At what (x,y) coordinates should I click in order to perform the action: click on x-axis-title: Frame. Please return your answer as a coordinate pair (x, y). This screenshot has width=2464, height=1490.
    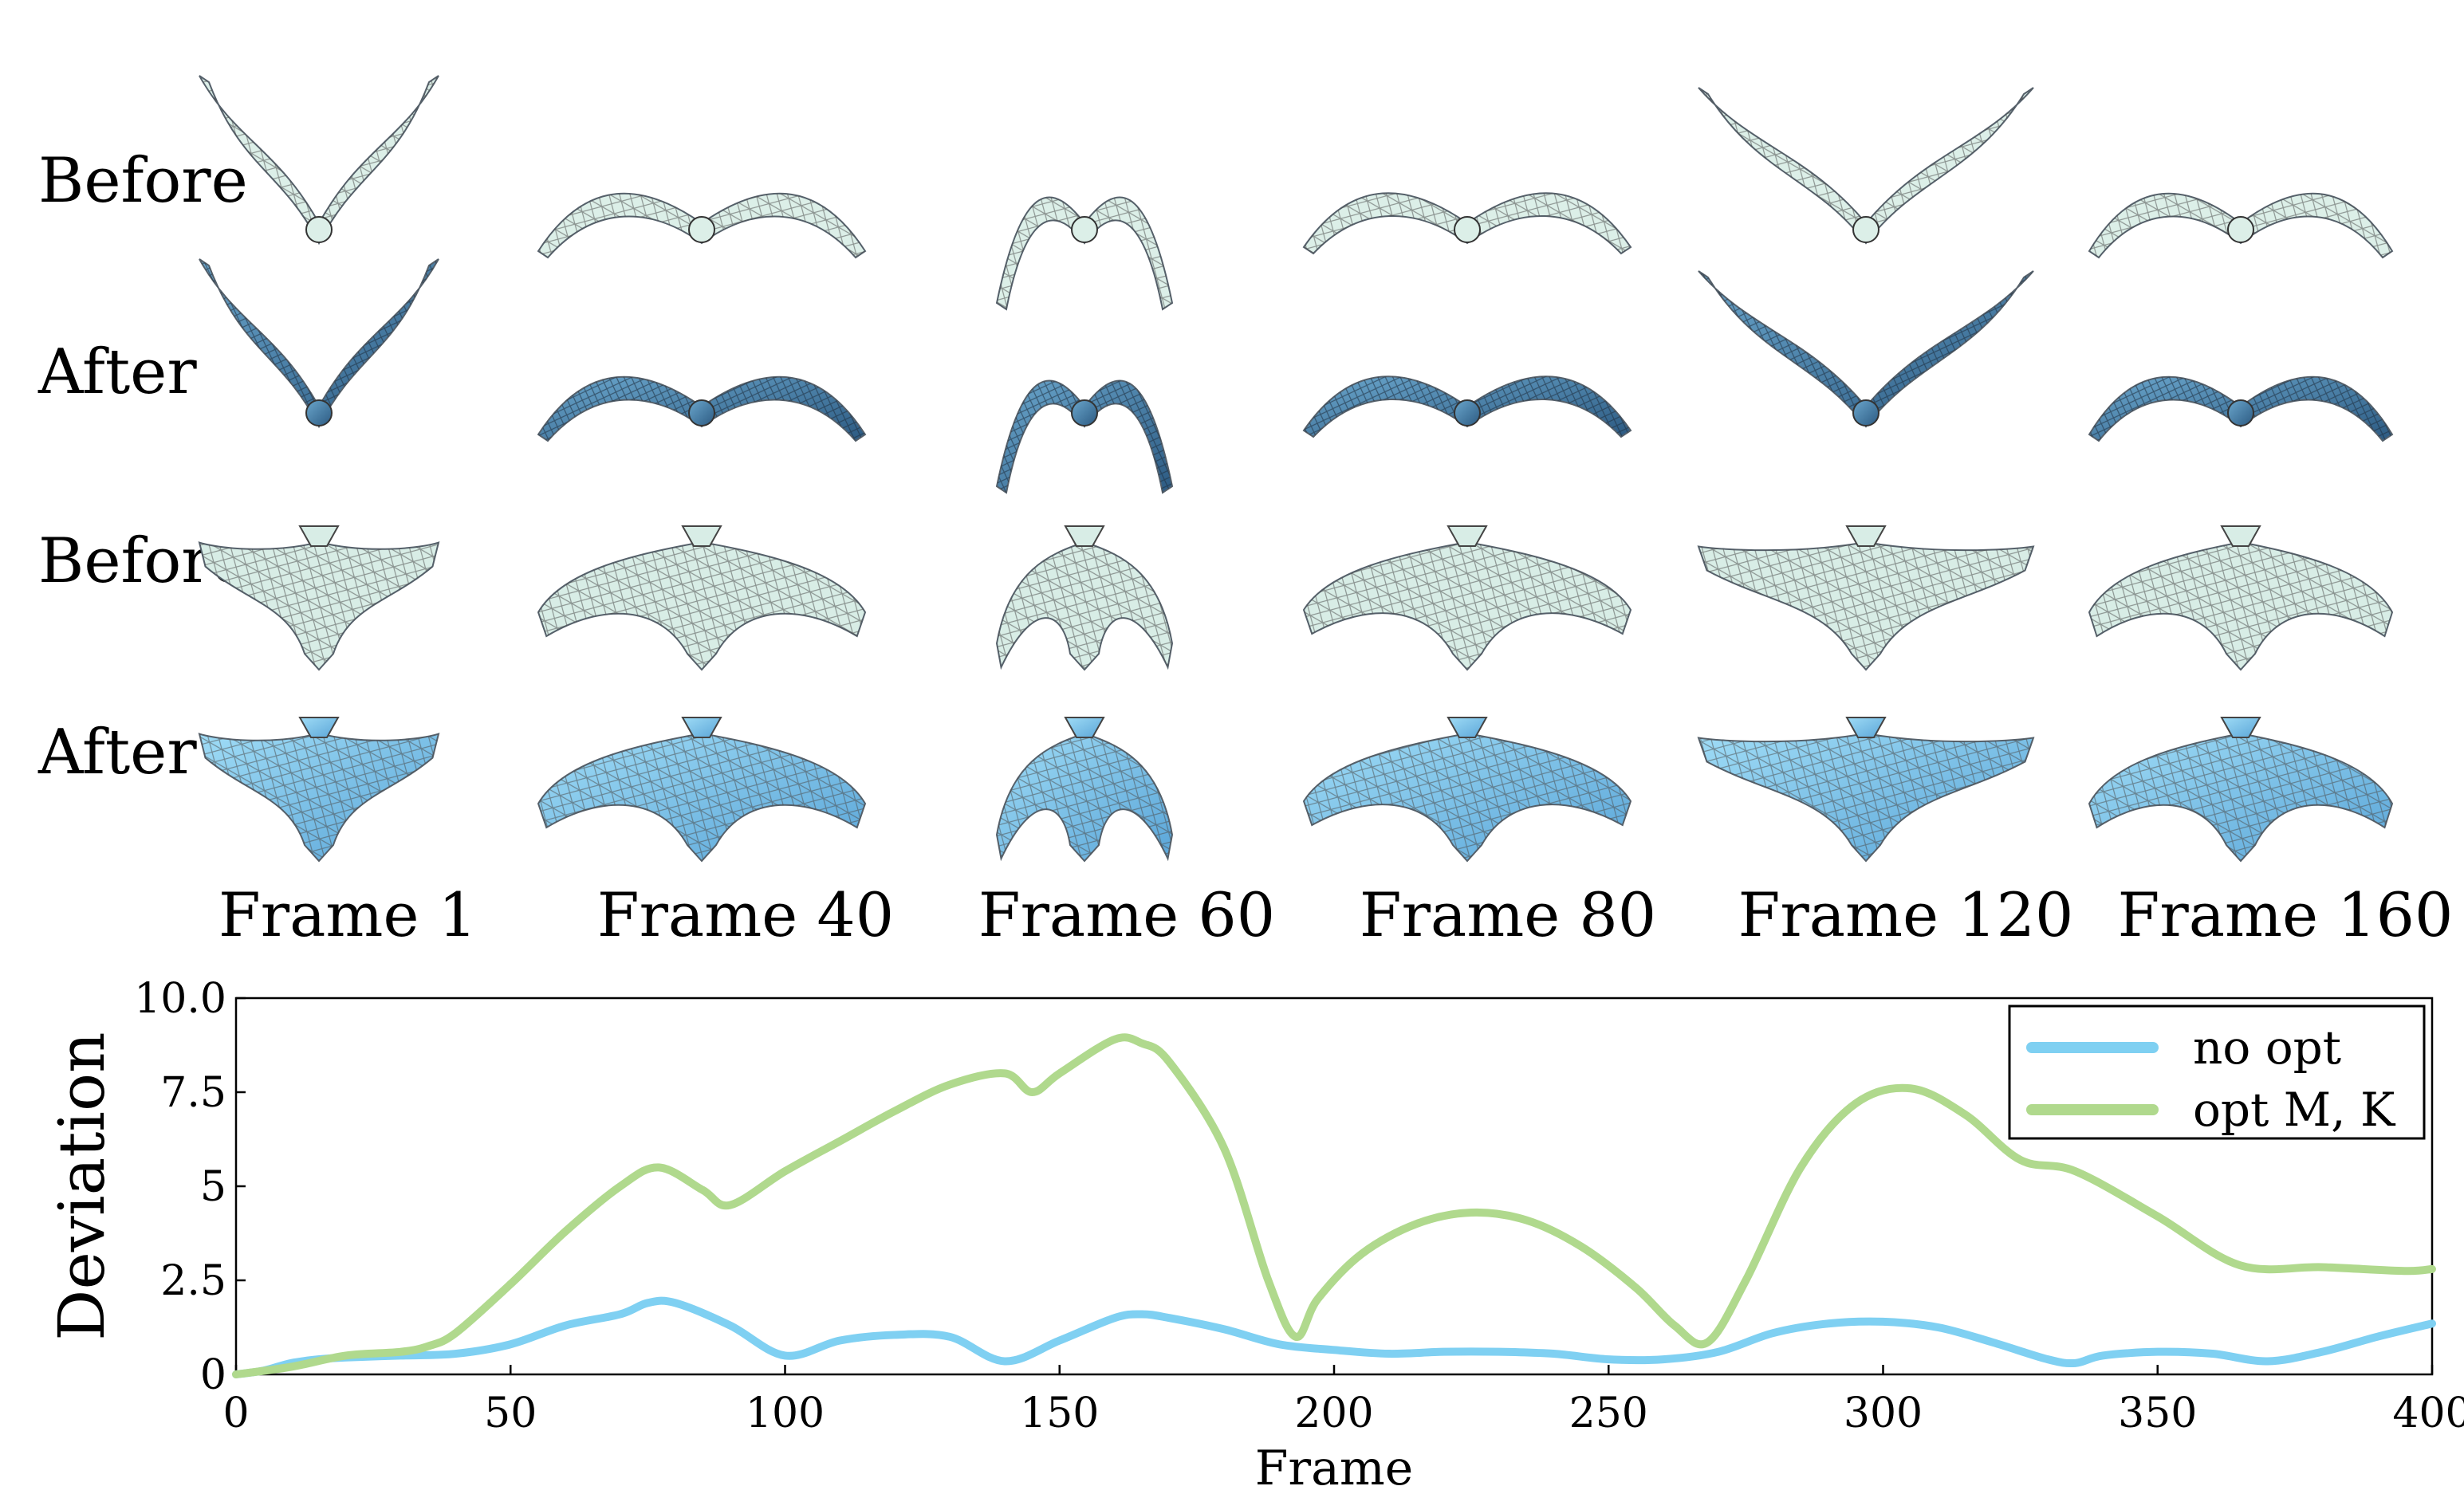
    Looking at the image, I should click on (1334, 1465).